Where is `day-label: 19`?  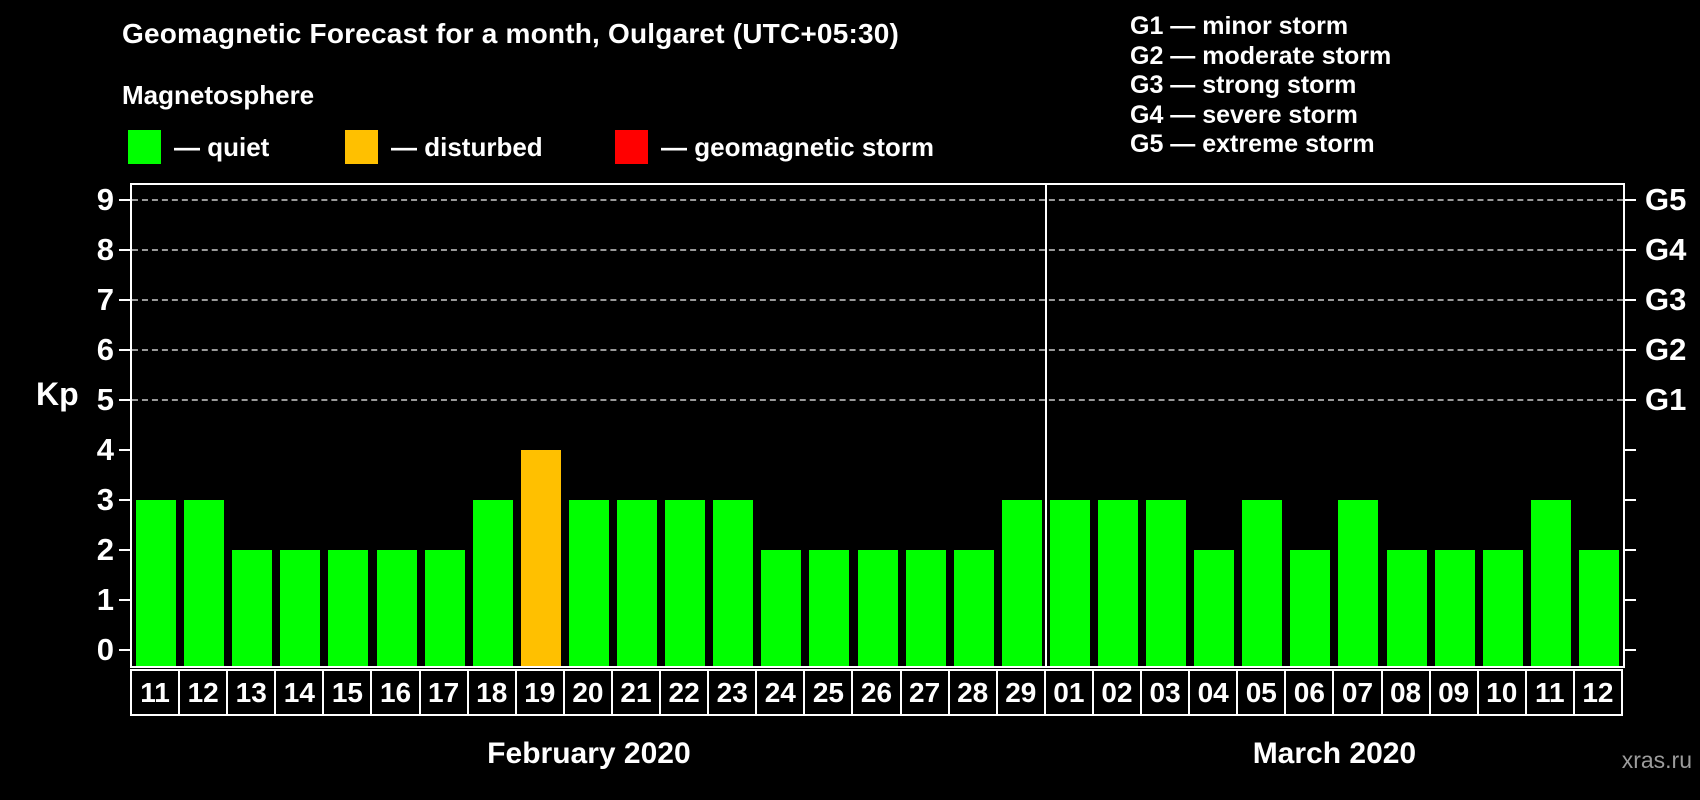
day-label: 19 is located at coordinates (539, 692).